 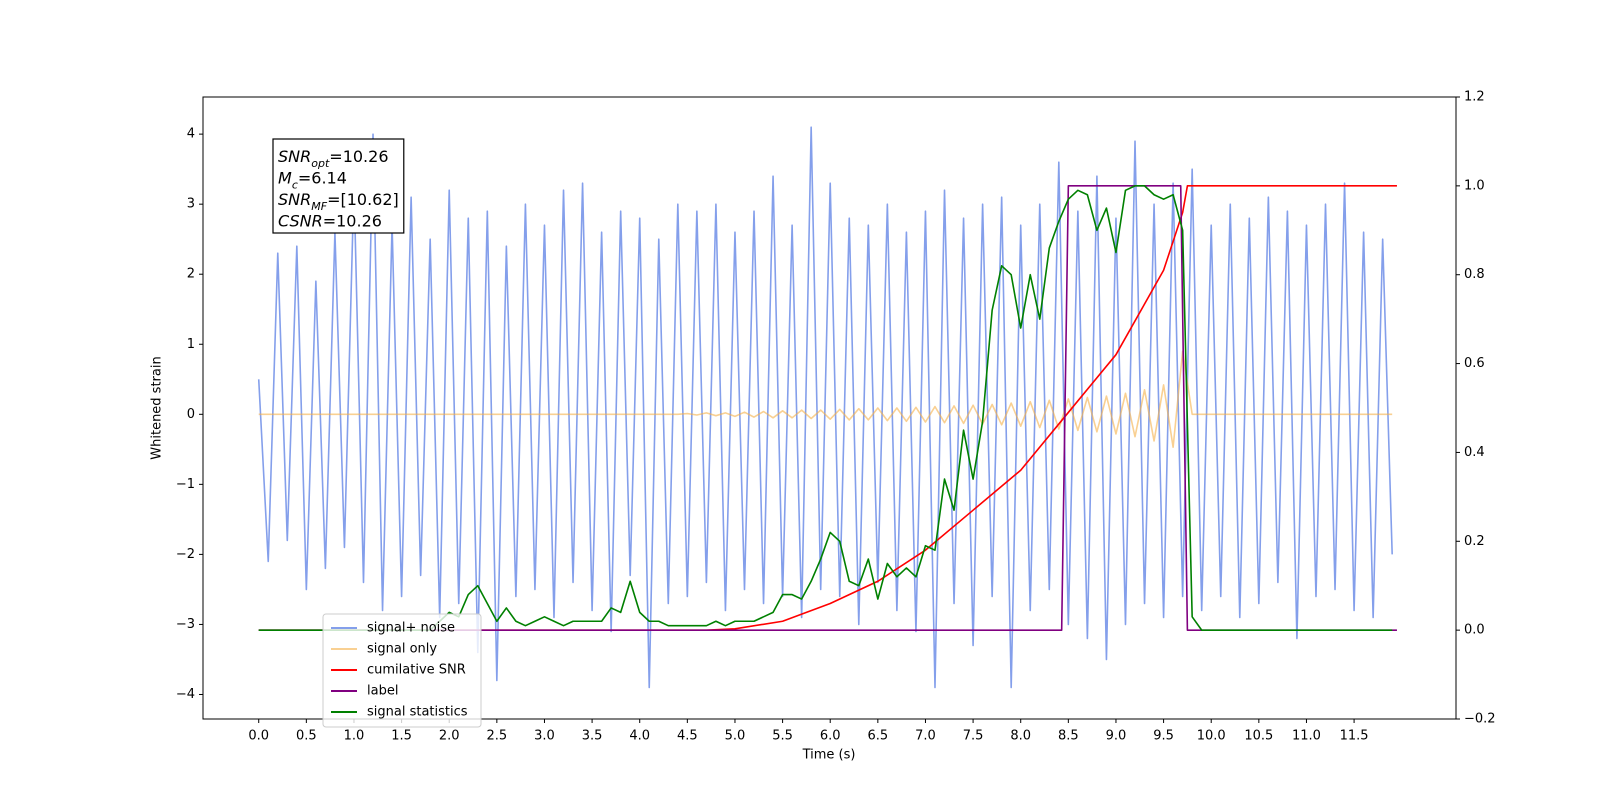 What do you see at coordinates (449, 736) in the screenshot?
I see `x-tick-label: 2.0` at bounding box center [449, 736].